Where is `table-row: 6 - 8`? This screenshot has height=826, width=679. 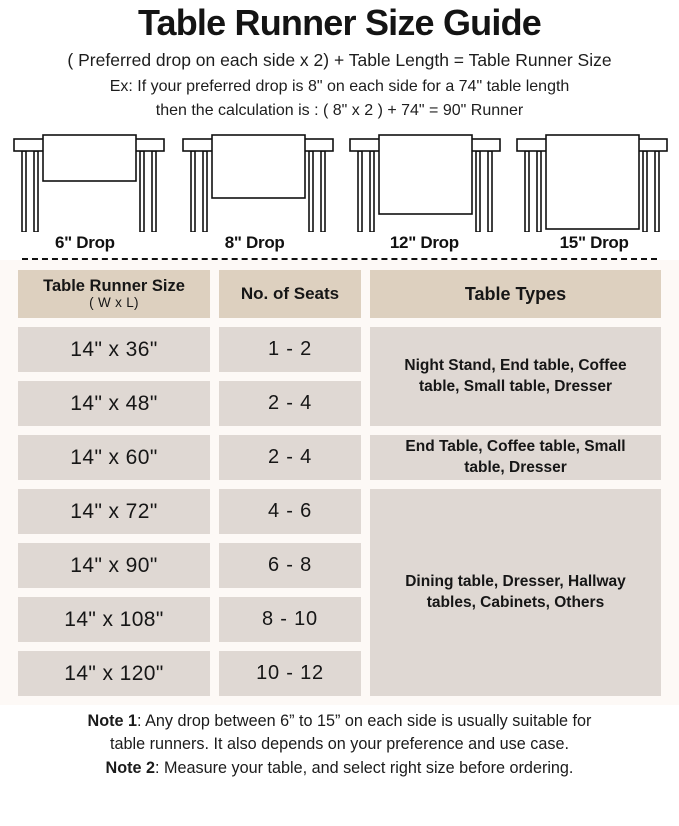
table-row: 6 - 8 is located at coordinates (290, 566).